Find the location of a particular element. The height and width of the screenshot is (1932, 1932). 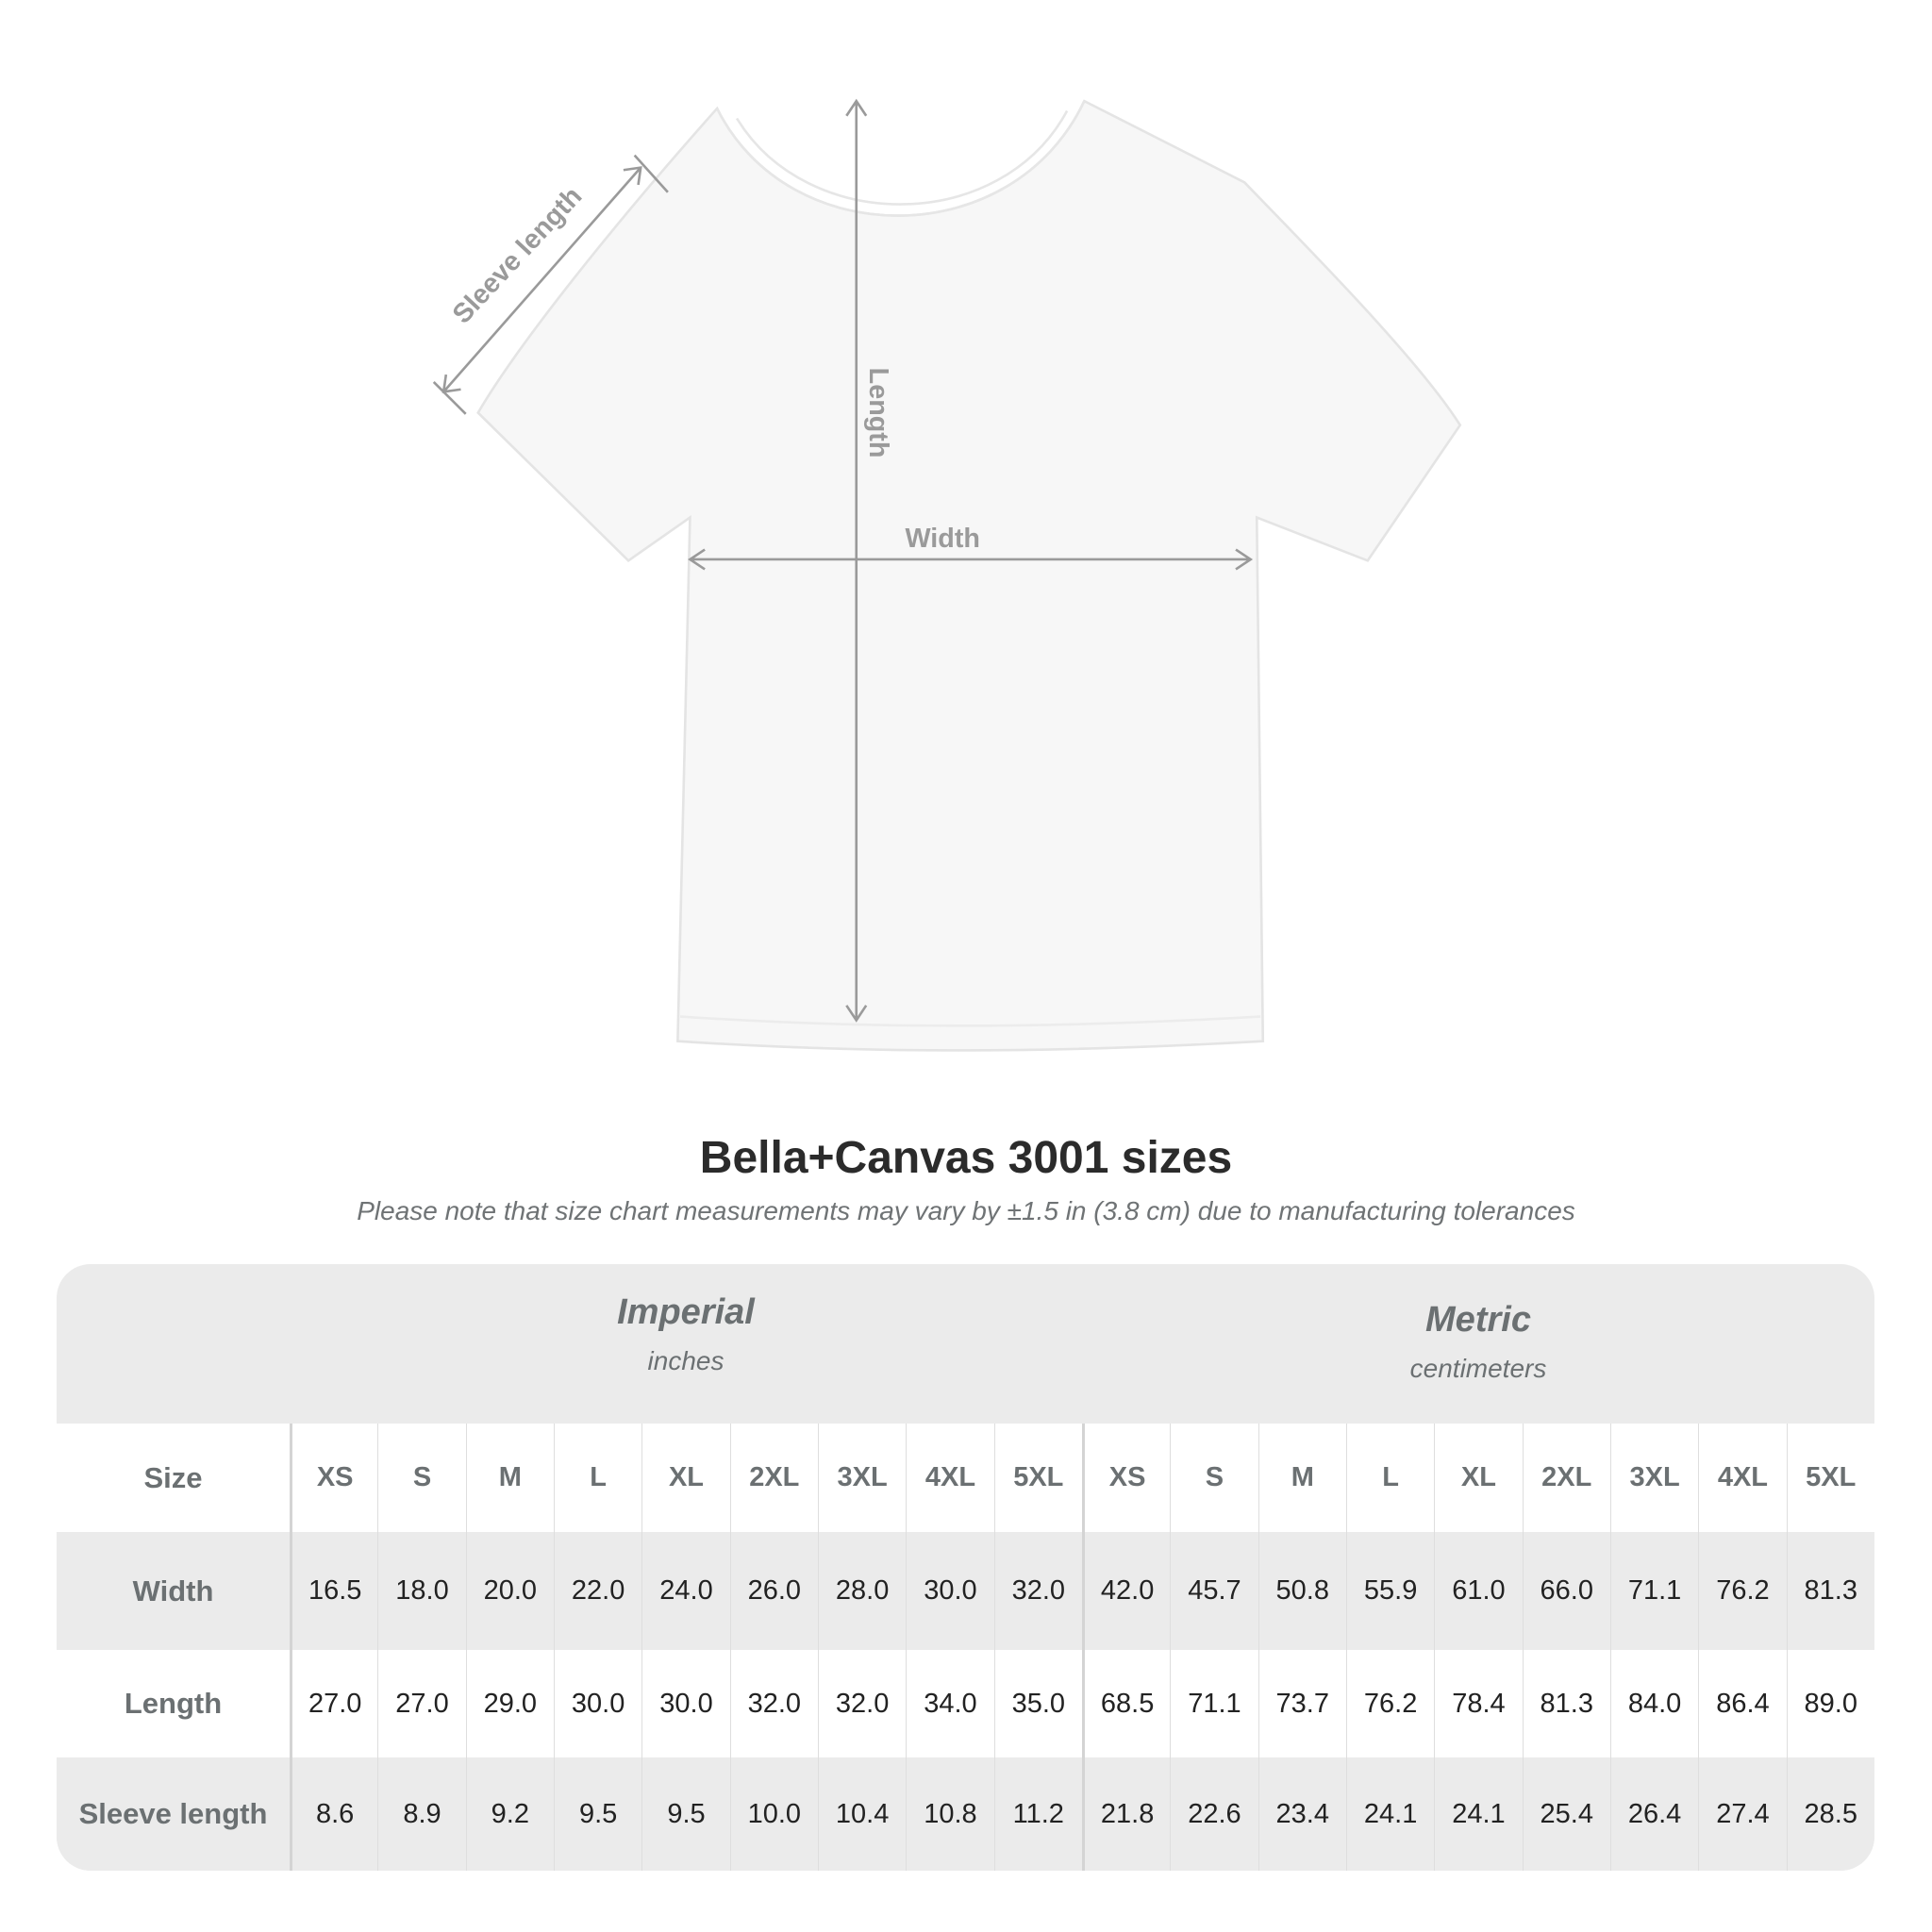

imperial-cell: 34.0 is located at coordinates (949, 1704).